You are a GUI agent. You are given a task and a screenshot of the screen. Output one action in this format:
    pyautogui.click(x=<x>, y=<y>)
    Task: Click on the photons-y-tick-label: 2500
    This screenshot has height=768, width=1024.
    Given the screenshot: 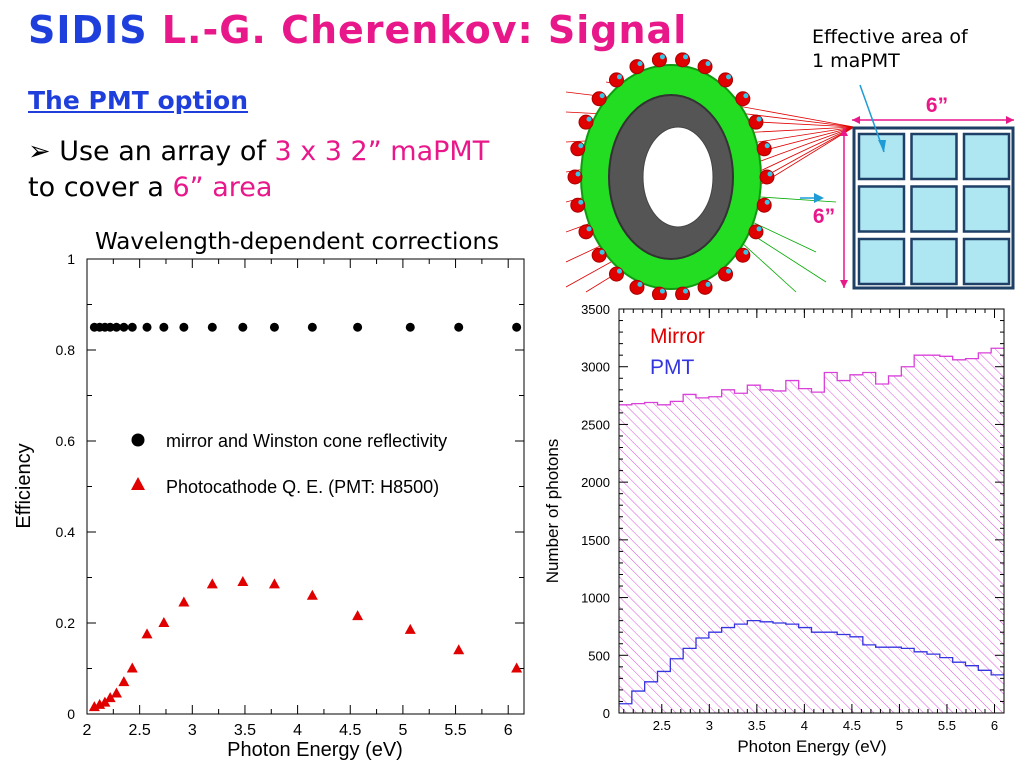 What is the action you would take?
    pyautogui.click(x=595, y=424)
    